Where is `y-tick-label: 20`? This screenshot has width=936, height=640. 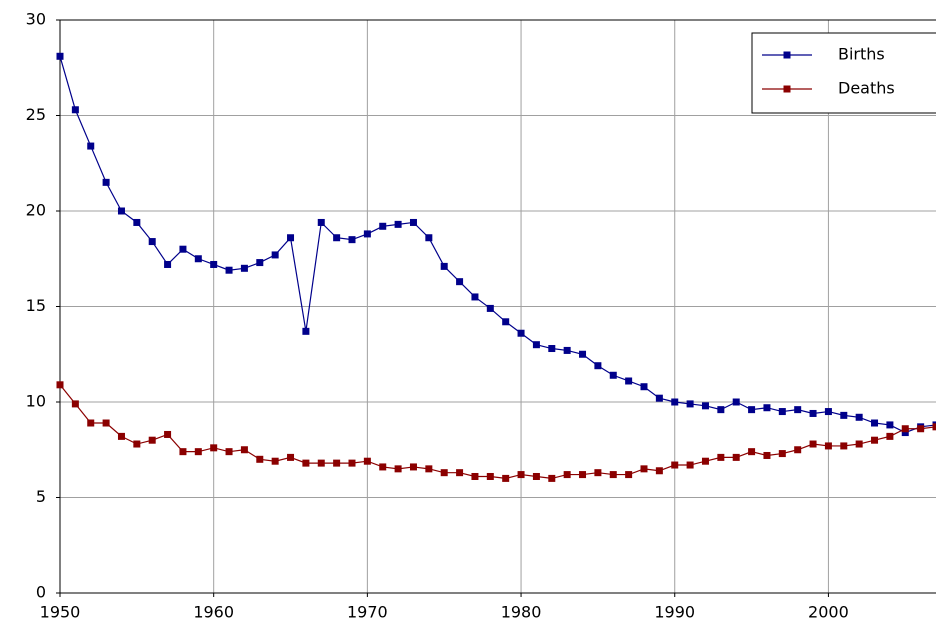 y-tick-label: 20 is located at coordinates (36, 210).